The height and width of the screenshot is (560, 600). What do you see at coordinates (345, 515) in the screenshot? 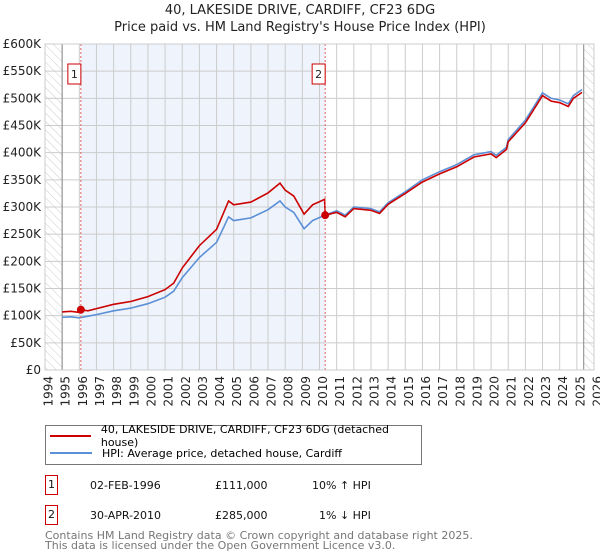
I see `transaction-hpi: 1% ↓ HPI` at bounding box center [345, 515].